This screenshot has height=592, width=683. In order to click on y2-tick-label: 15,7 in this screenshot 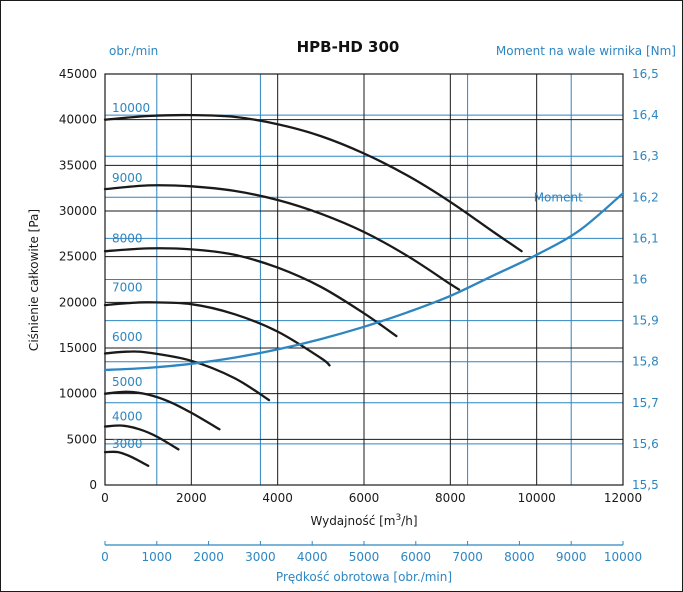, I will do `click(645, 403)`.